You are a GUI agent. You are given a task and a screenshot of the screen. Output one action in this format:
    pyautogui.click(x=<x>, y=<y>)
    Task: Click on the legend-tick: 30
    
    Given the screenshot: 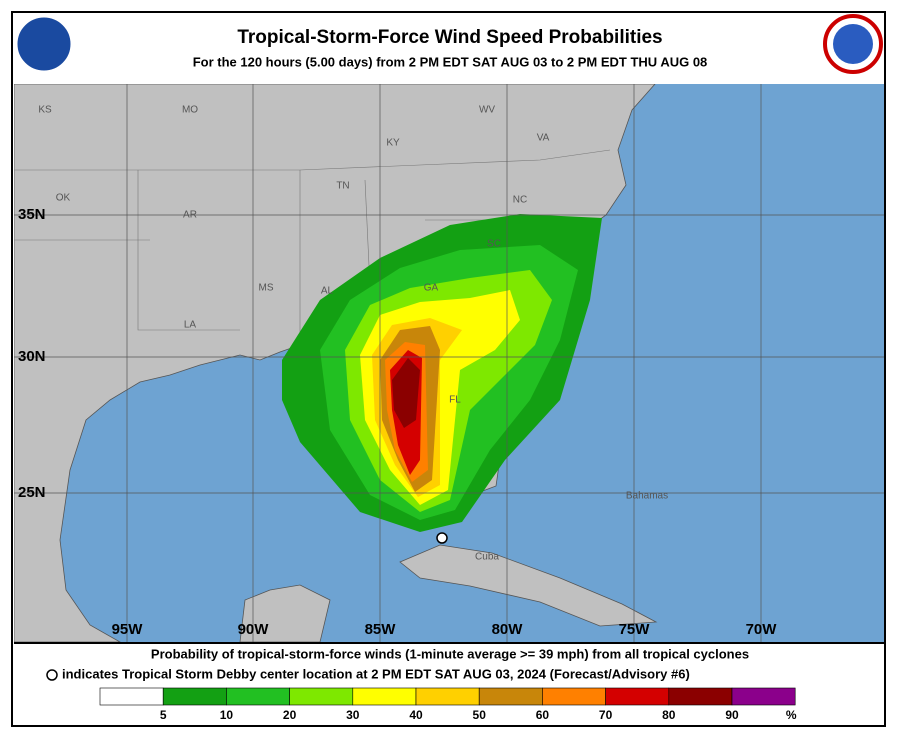 What is the action you would take?
    pyautogui.click(x=353, y=715)
    